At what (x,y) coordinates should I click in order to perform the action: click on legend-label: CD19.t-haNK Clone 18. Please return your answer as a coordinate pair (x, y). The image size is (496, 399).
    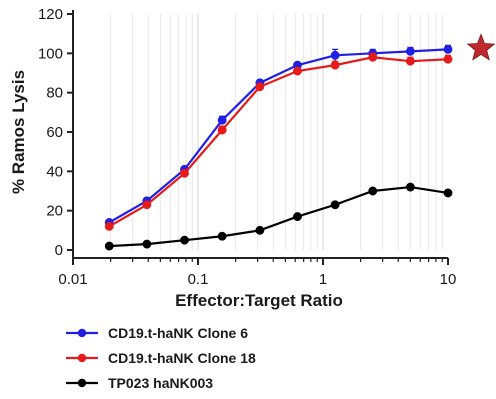
    Looking at the image, I should click on (182, 358).